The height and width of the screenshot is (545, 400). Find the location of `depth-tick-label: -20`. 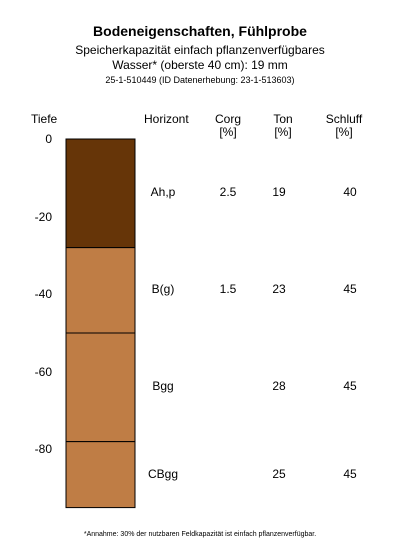

depth-tick-label: -20 is located at coordinates (43, 216).